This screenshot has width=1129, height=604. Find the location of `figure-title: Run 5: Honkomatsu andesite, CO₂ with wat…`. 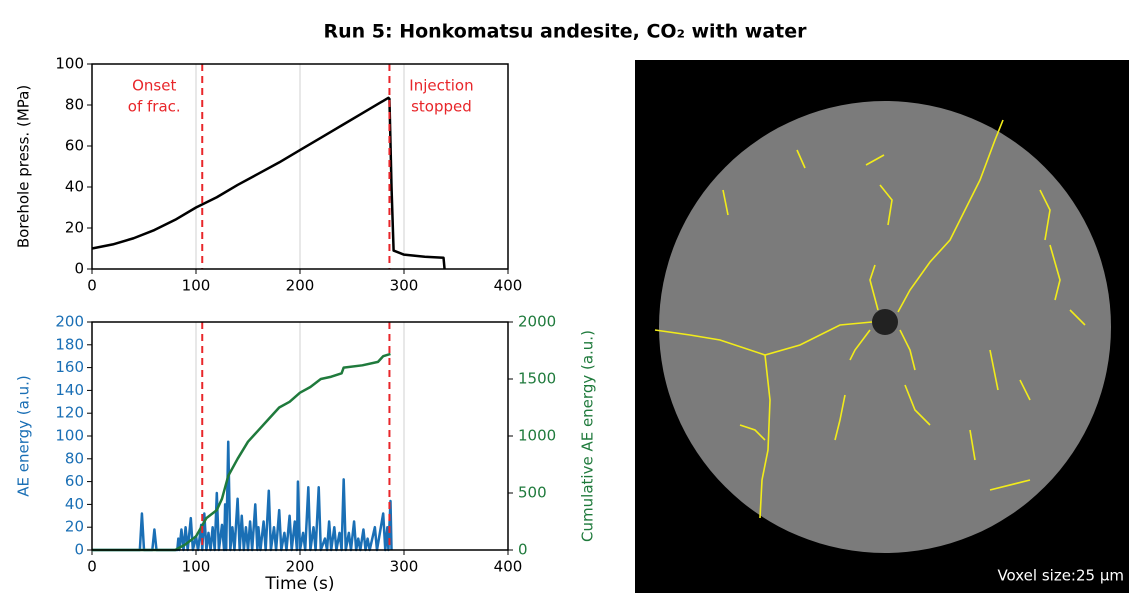

figure-title: Run 5: Honkomatsu andesite, CO₂ with wat… is located at coordinates (565, 32).